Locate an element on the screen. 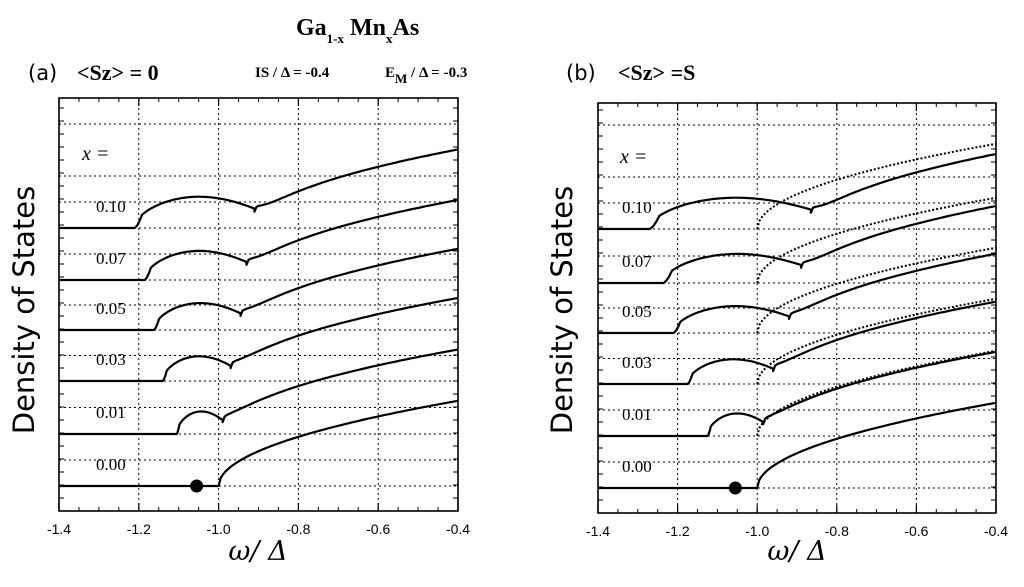  is-parameter: IS / Δ = -0.4 is located at coordinates (292, 73).